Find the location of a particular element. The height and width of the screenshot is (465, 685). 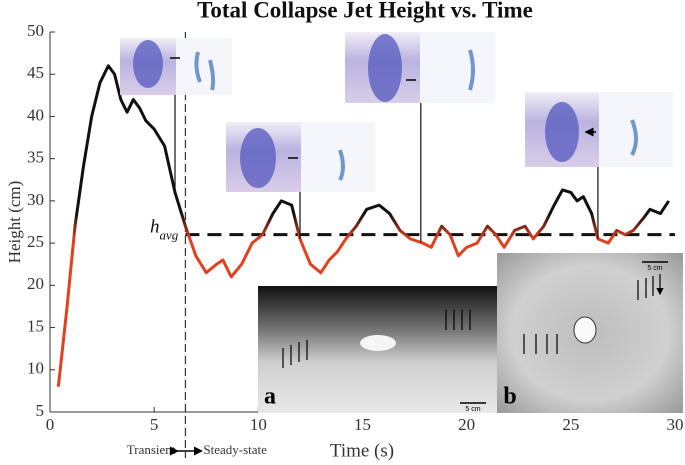

reference-symbol: h is located at coordinates (155, 227).